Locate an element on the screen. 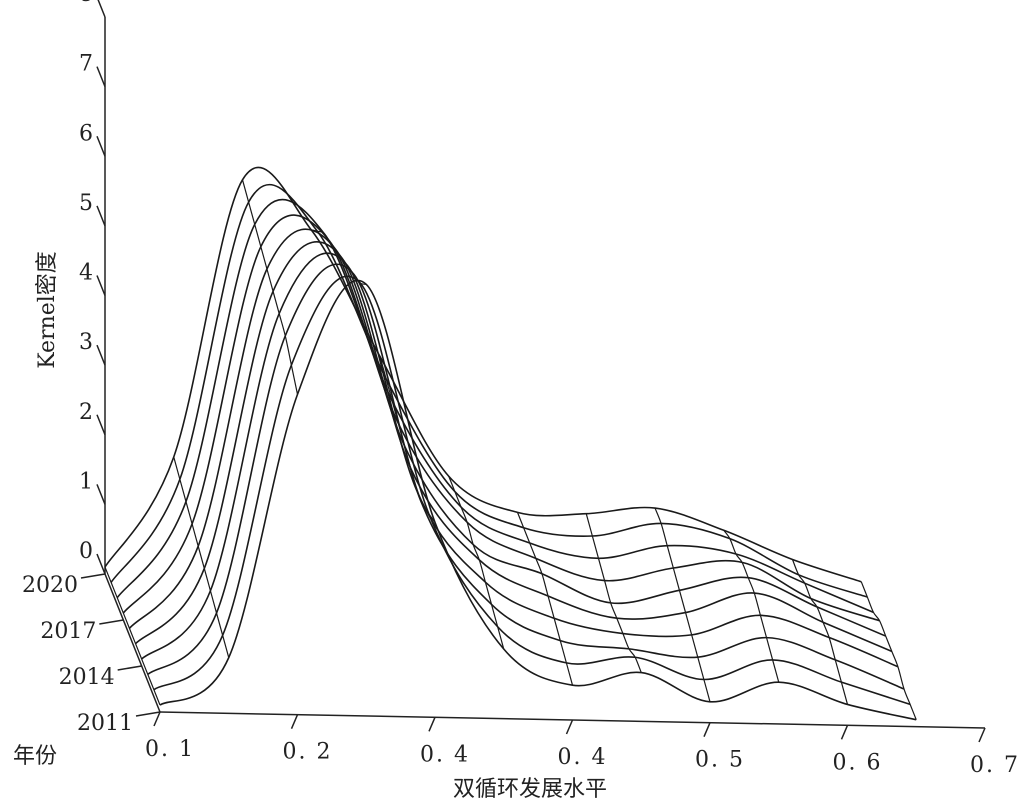 The height and width of the screenshot is (807, 1017). year-tick-label: 2017 is located at coordinates (68, 631).